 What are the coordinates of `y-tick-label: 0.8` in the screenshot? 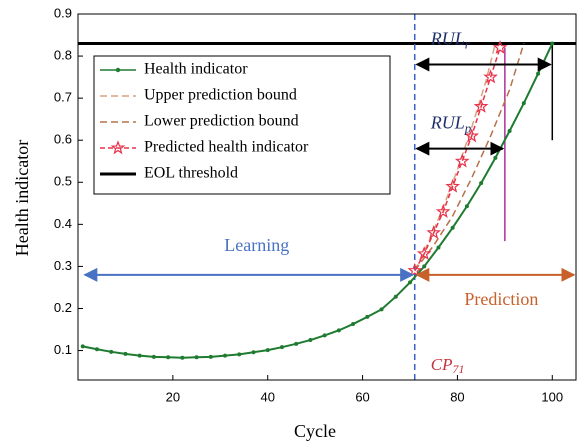 It's located at (63, 55).